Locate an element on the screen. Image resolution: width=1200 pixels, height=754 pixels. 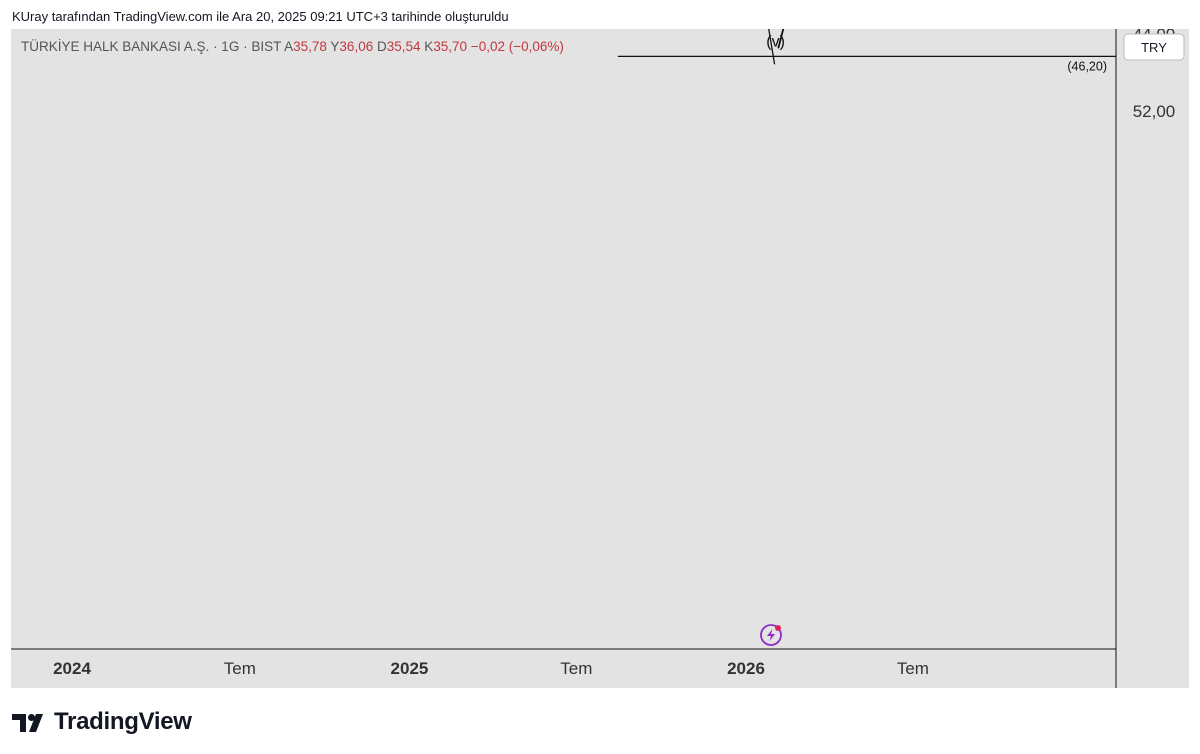
x-tick-label: 2025 is located at coordinates (410, 668).